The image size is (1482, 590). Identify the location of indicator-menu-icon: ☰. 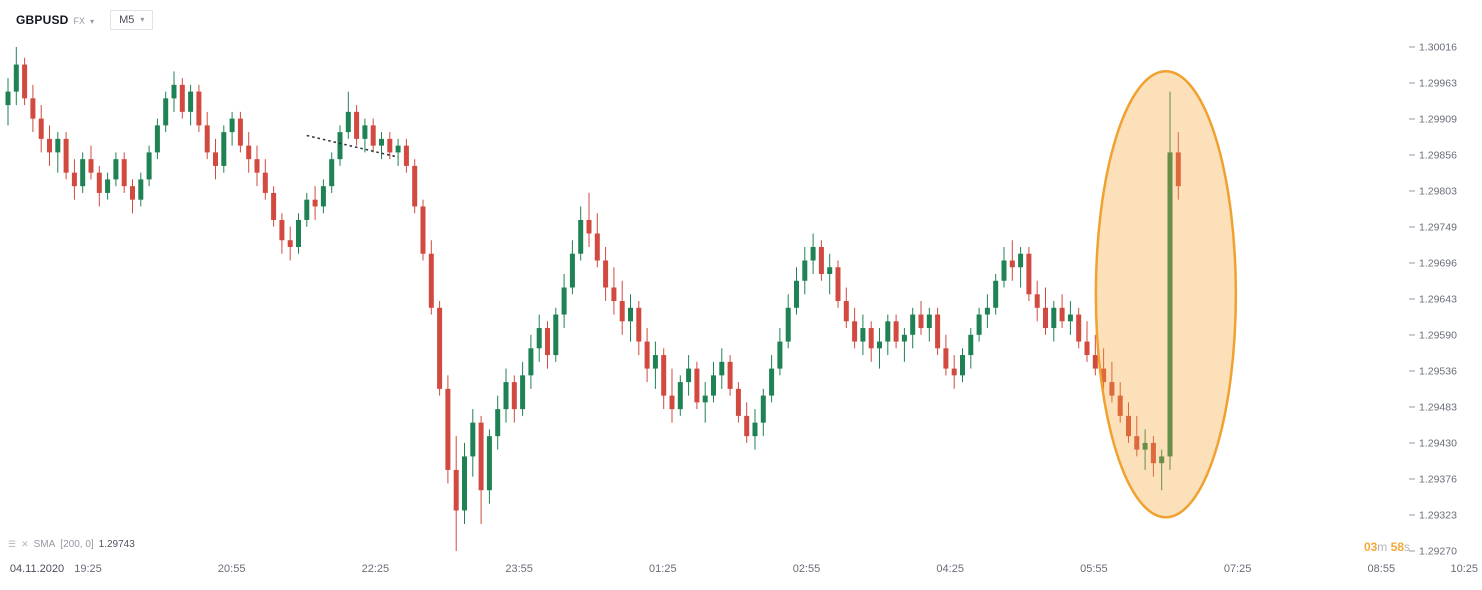
(12, 544).